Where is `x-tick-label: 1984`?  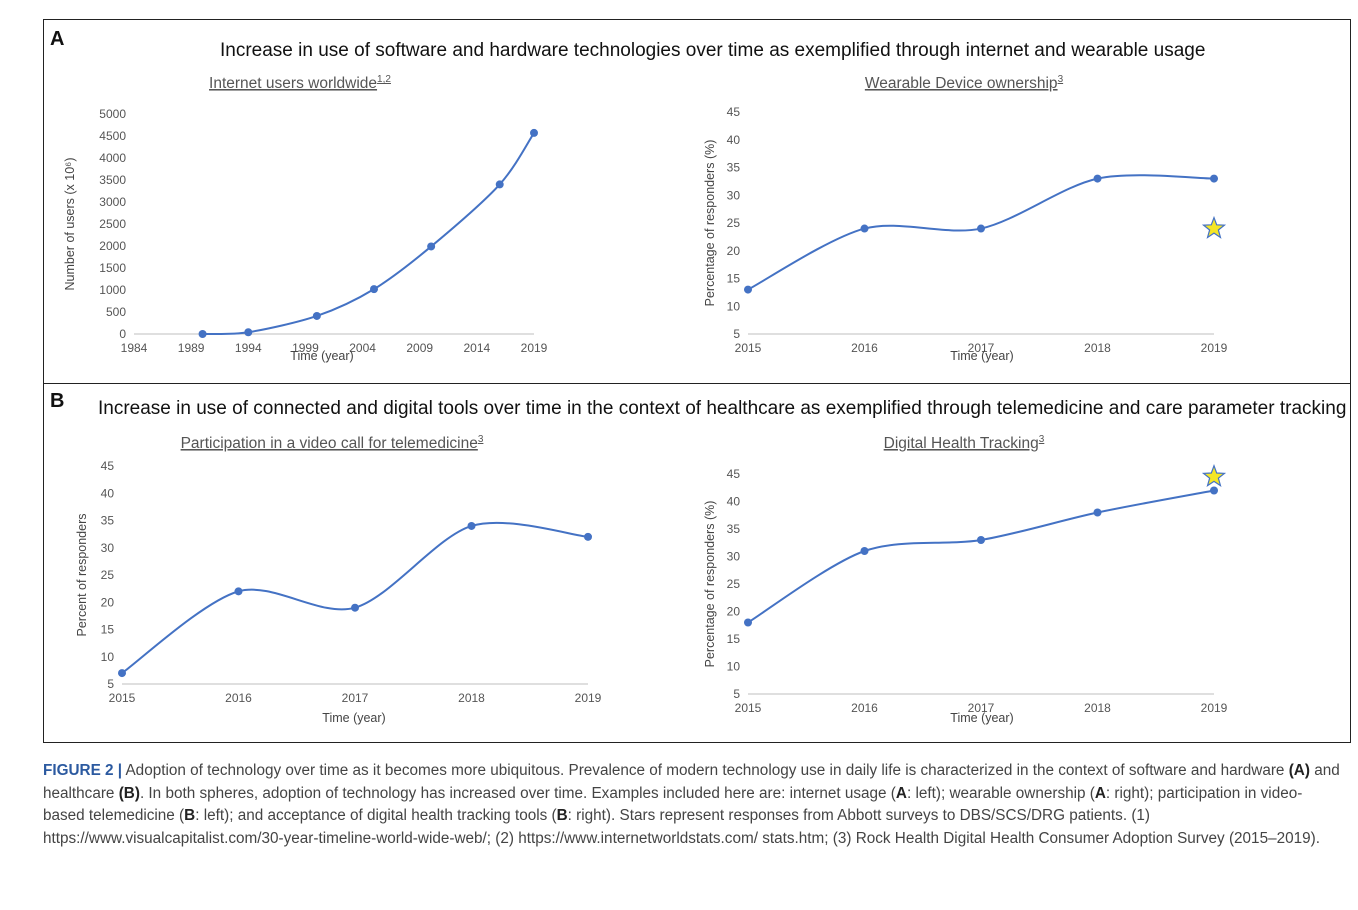 x-tick-label: 1984 is located at coordinates (134, 348).